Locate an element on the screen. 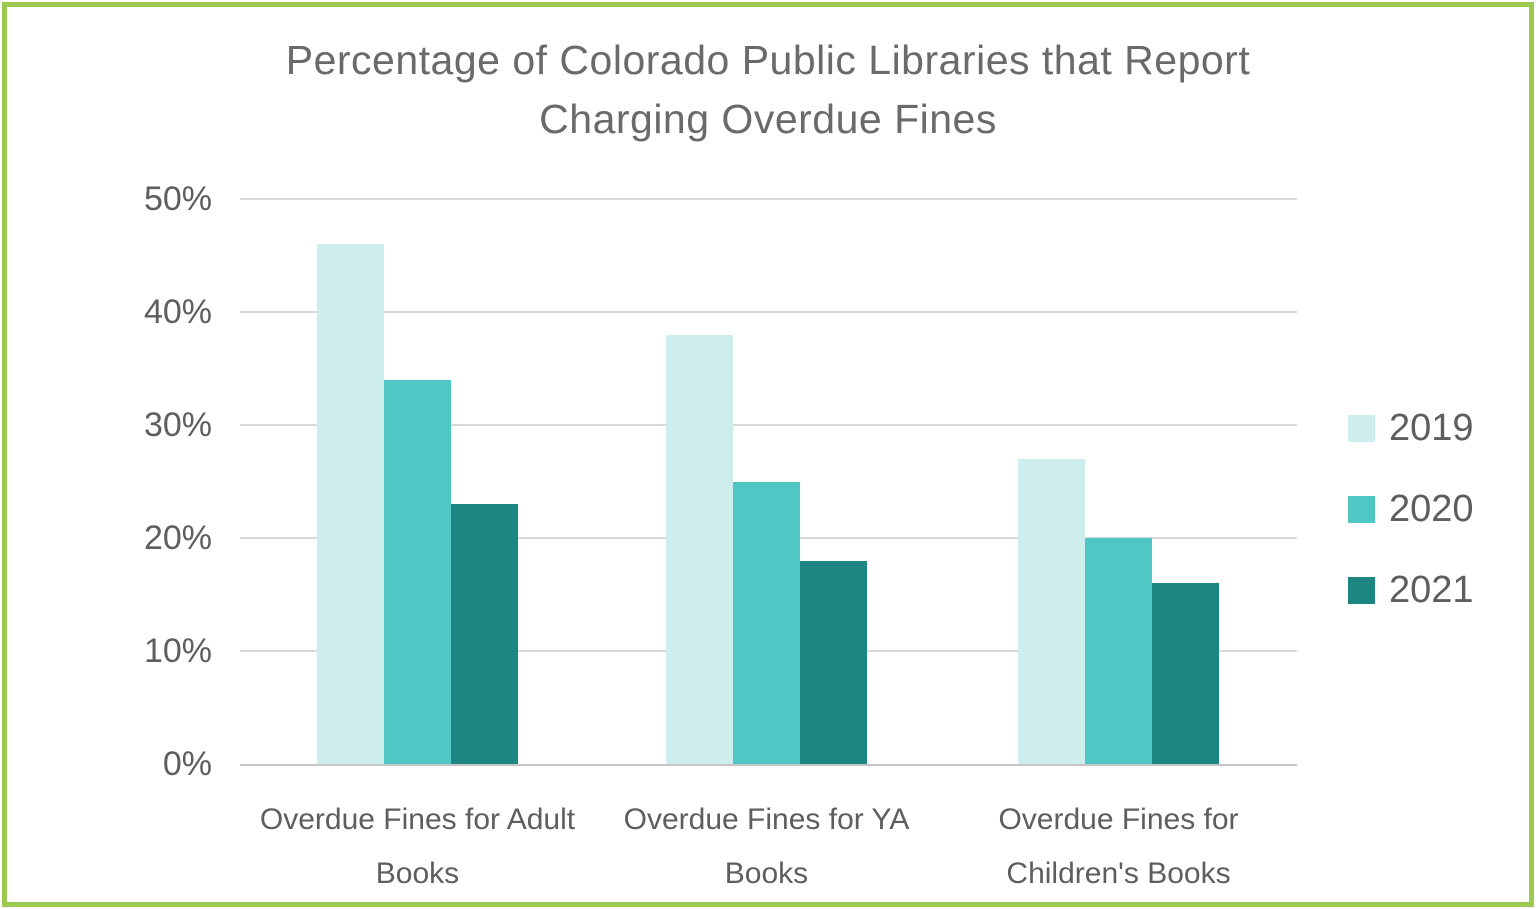 This screenshot has width=1536, height=909. bar-2019-group3 is located at coordinates (1051, 611).